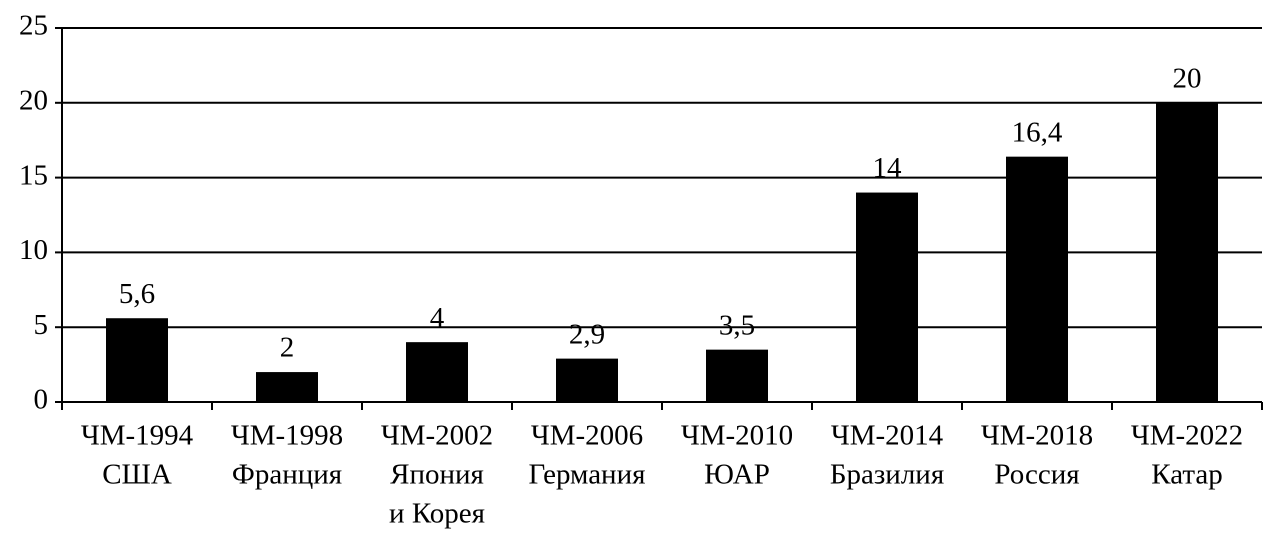 The height and width of the screenshot is (534, 1264). What do you see at coordinates (287, 436) in the screenshot?
I see `x-tick-label: ЧМ-1998` at bounding box center [287, 436].